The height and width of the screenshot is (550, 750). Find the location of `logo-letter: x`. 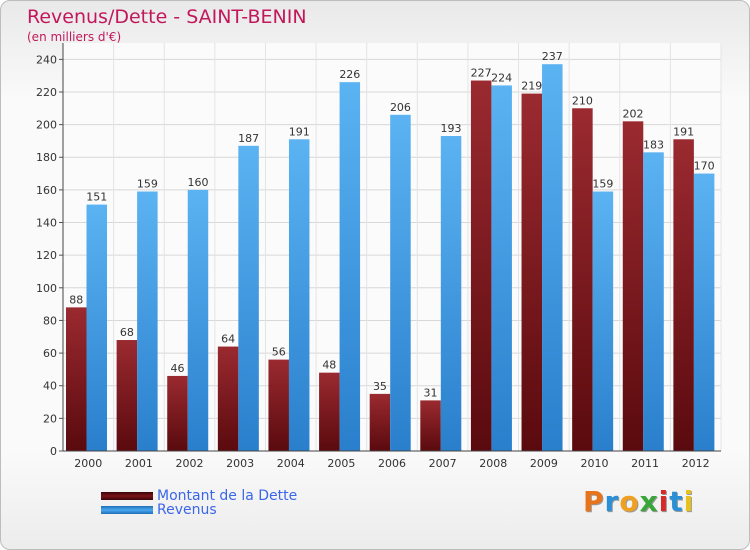

logo-letter: x is located at coordinates (649, 501).